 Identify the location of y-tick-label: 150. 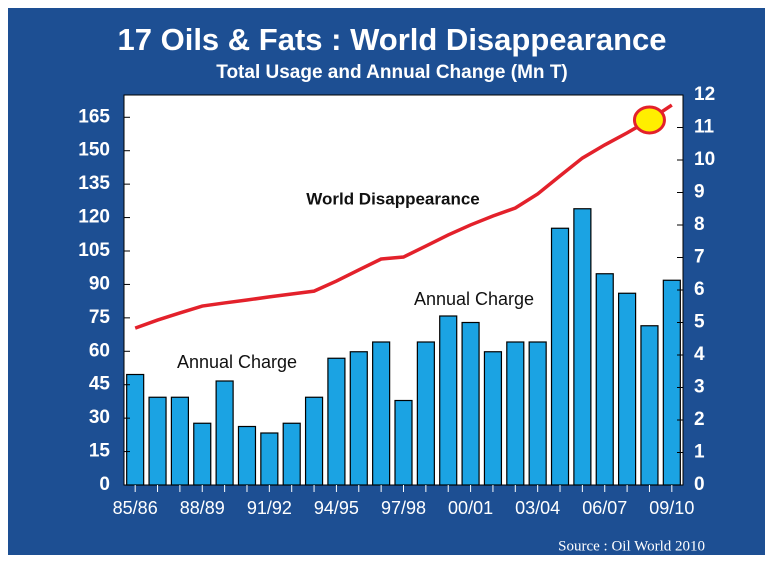
(94, 150).